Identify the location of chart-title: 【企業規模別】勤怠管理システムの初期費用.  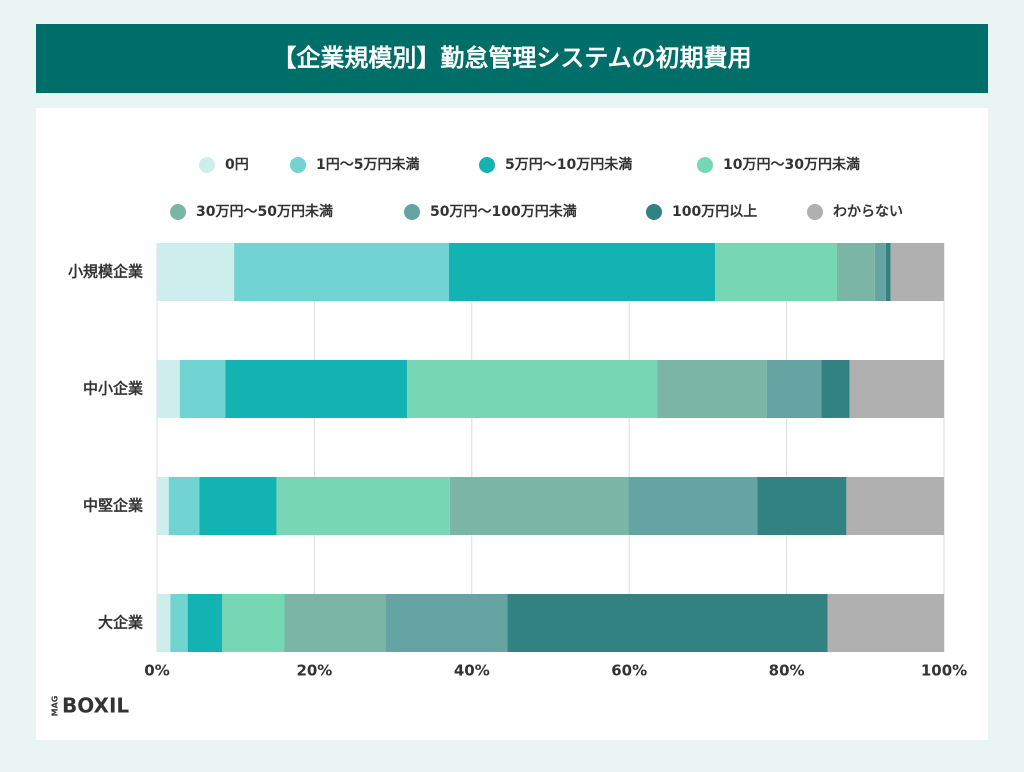
(511, 58).